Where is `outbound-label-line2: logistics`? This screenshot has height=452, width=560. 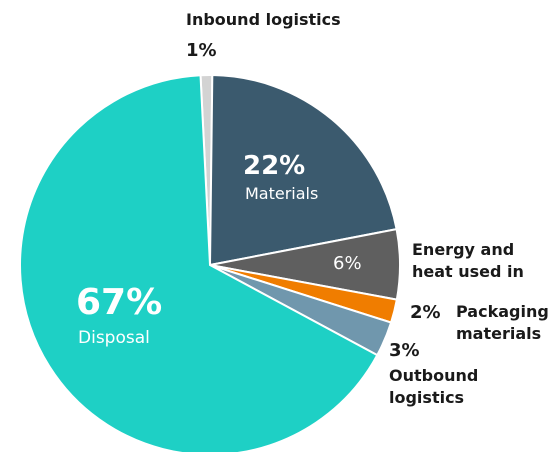
outbound-label-line2: logistics is located at coordinates (426, 397).